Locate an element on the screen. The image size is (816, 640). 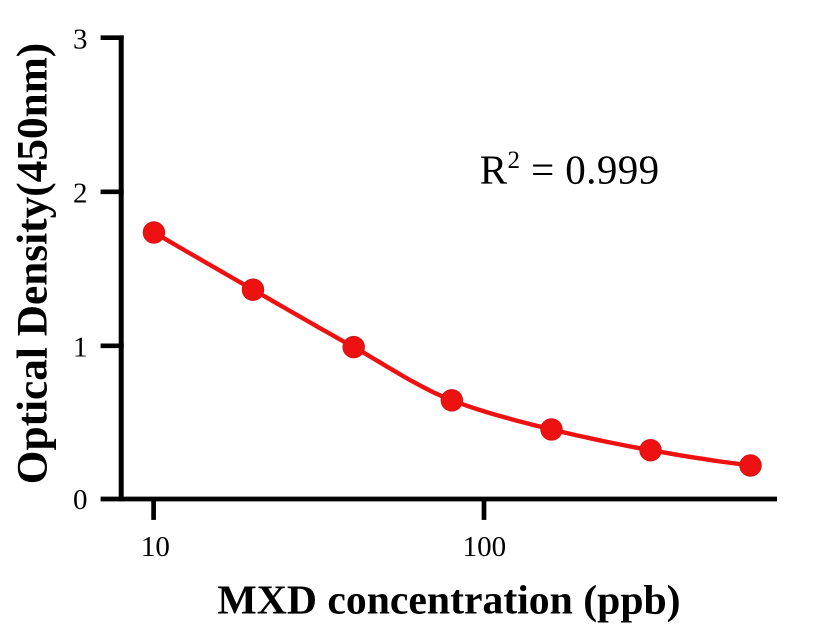
svg-text: R2 = 0.999 is located at coordinates (570, 169).